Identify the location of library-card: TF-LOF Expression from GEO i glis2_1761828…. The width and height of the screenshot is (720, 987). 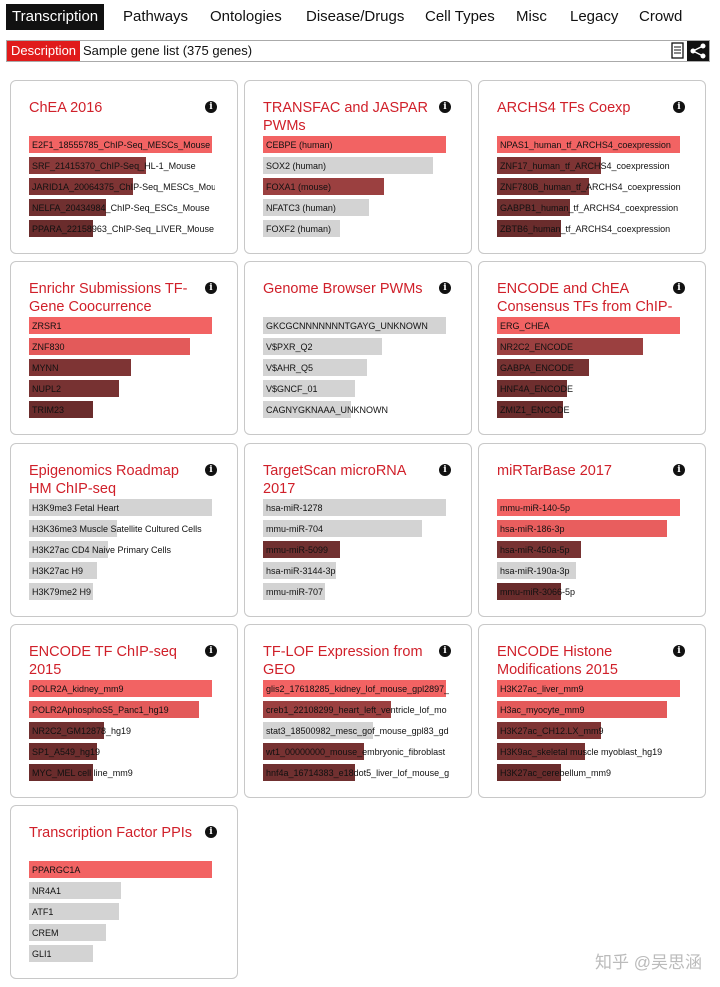
(358, 711).